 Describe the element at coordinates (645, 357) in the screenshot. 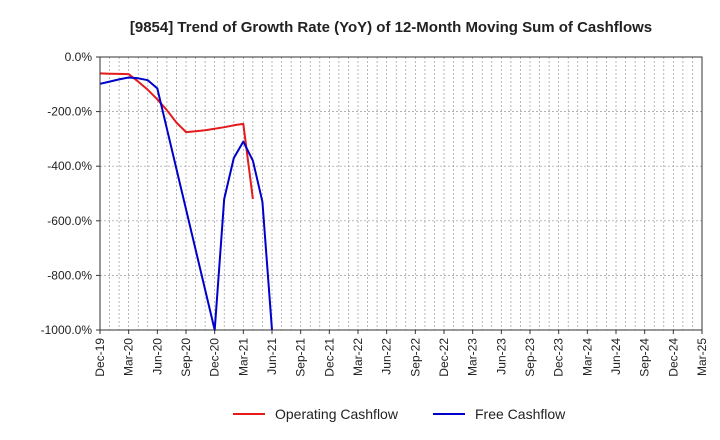

I see `x-tick-label: Sep-24` at that location.